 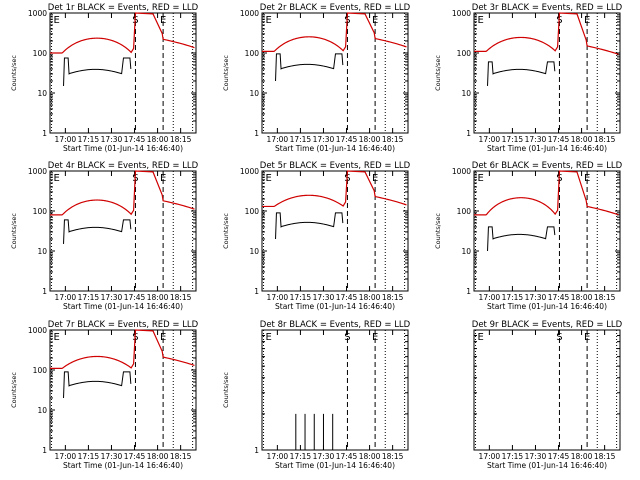 What do you see at coordinates (123, 166) in the screenshot?
I see `panel-title: Det 4r BLACK = Events, RED = LLD` at bounding box center [123, 166].